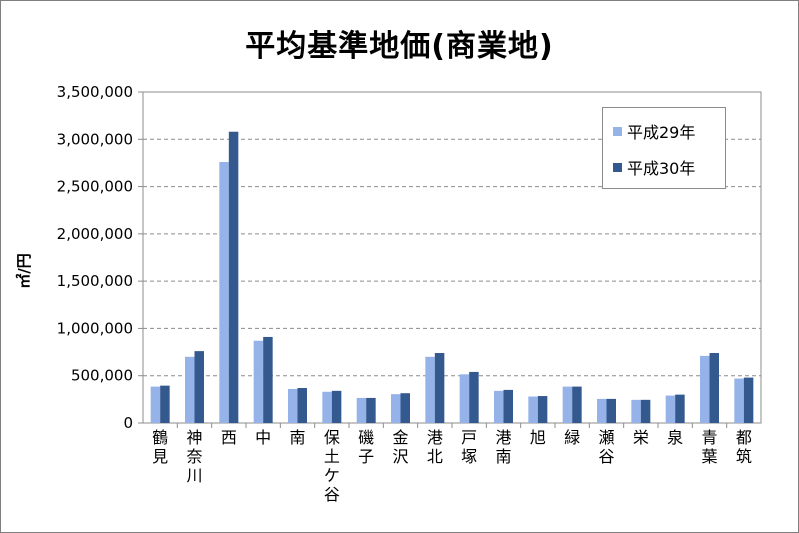 The height and width of the screenshot is (533, 799). Describe the element at coordinates (664, 148) in the screenshot. I see `chart-legend: 平成29年 平成30年` at that location.